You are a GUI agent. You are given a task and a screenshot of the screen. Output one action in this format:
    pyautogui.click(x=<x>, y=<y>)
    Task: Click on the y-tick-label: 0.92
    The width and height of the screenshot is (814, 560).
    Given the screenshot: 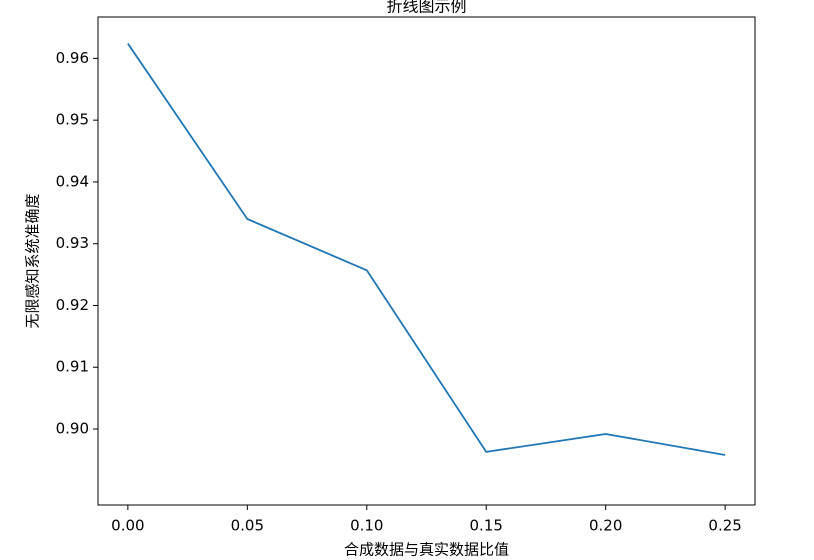 What is the action you would take?
    pyautogui.click(x=72, y=305)
    